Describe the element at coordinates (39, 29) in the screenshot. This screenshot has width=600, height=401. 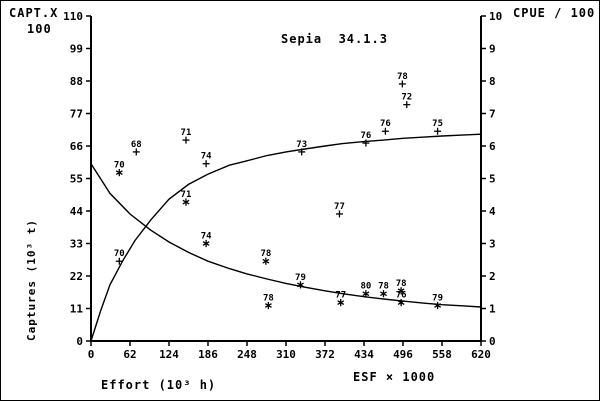
I see `left-axis-caption-line2: 100` at that location.